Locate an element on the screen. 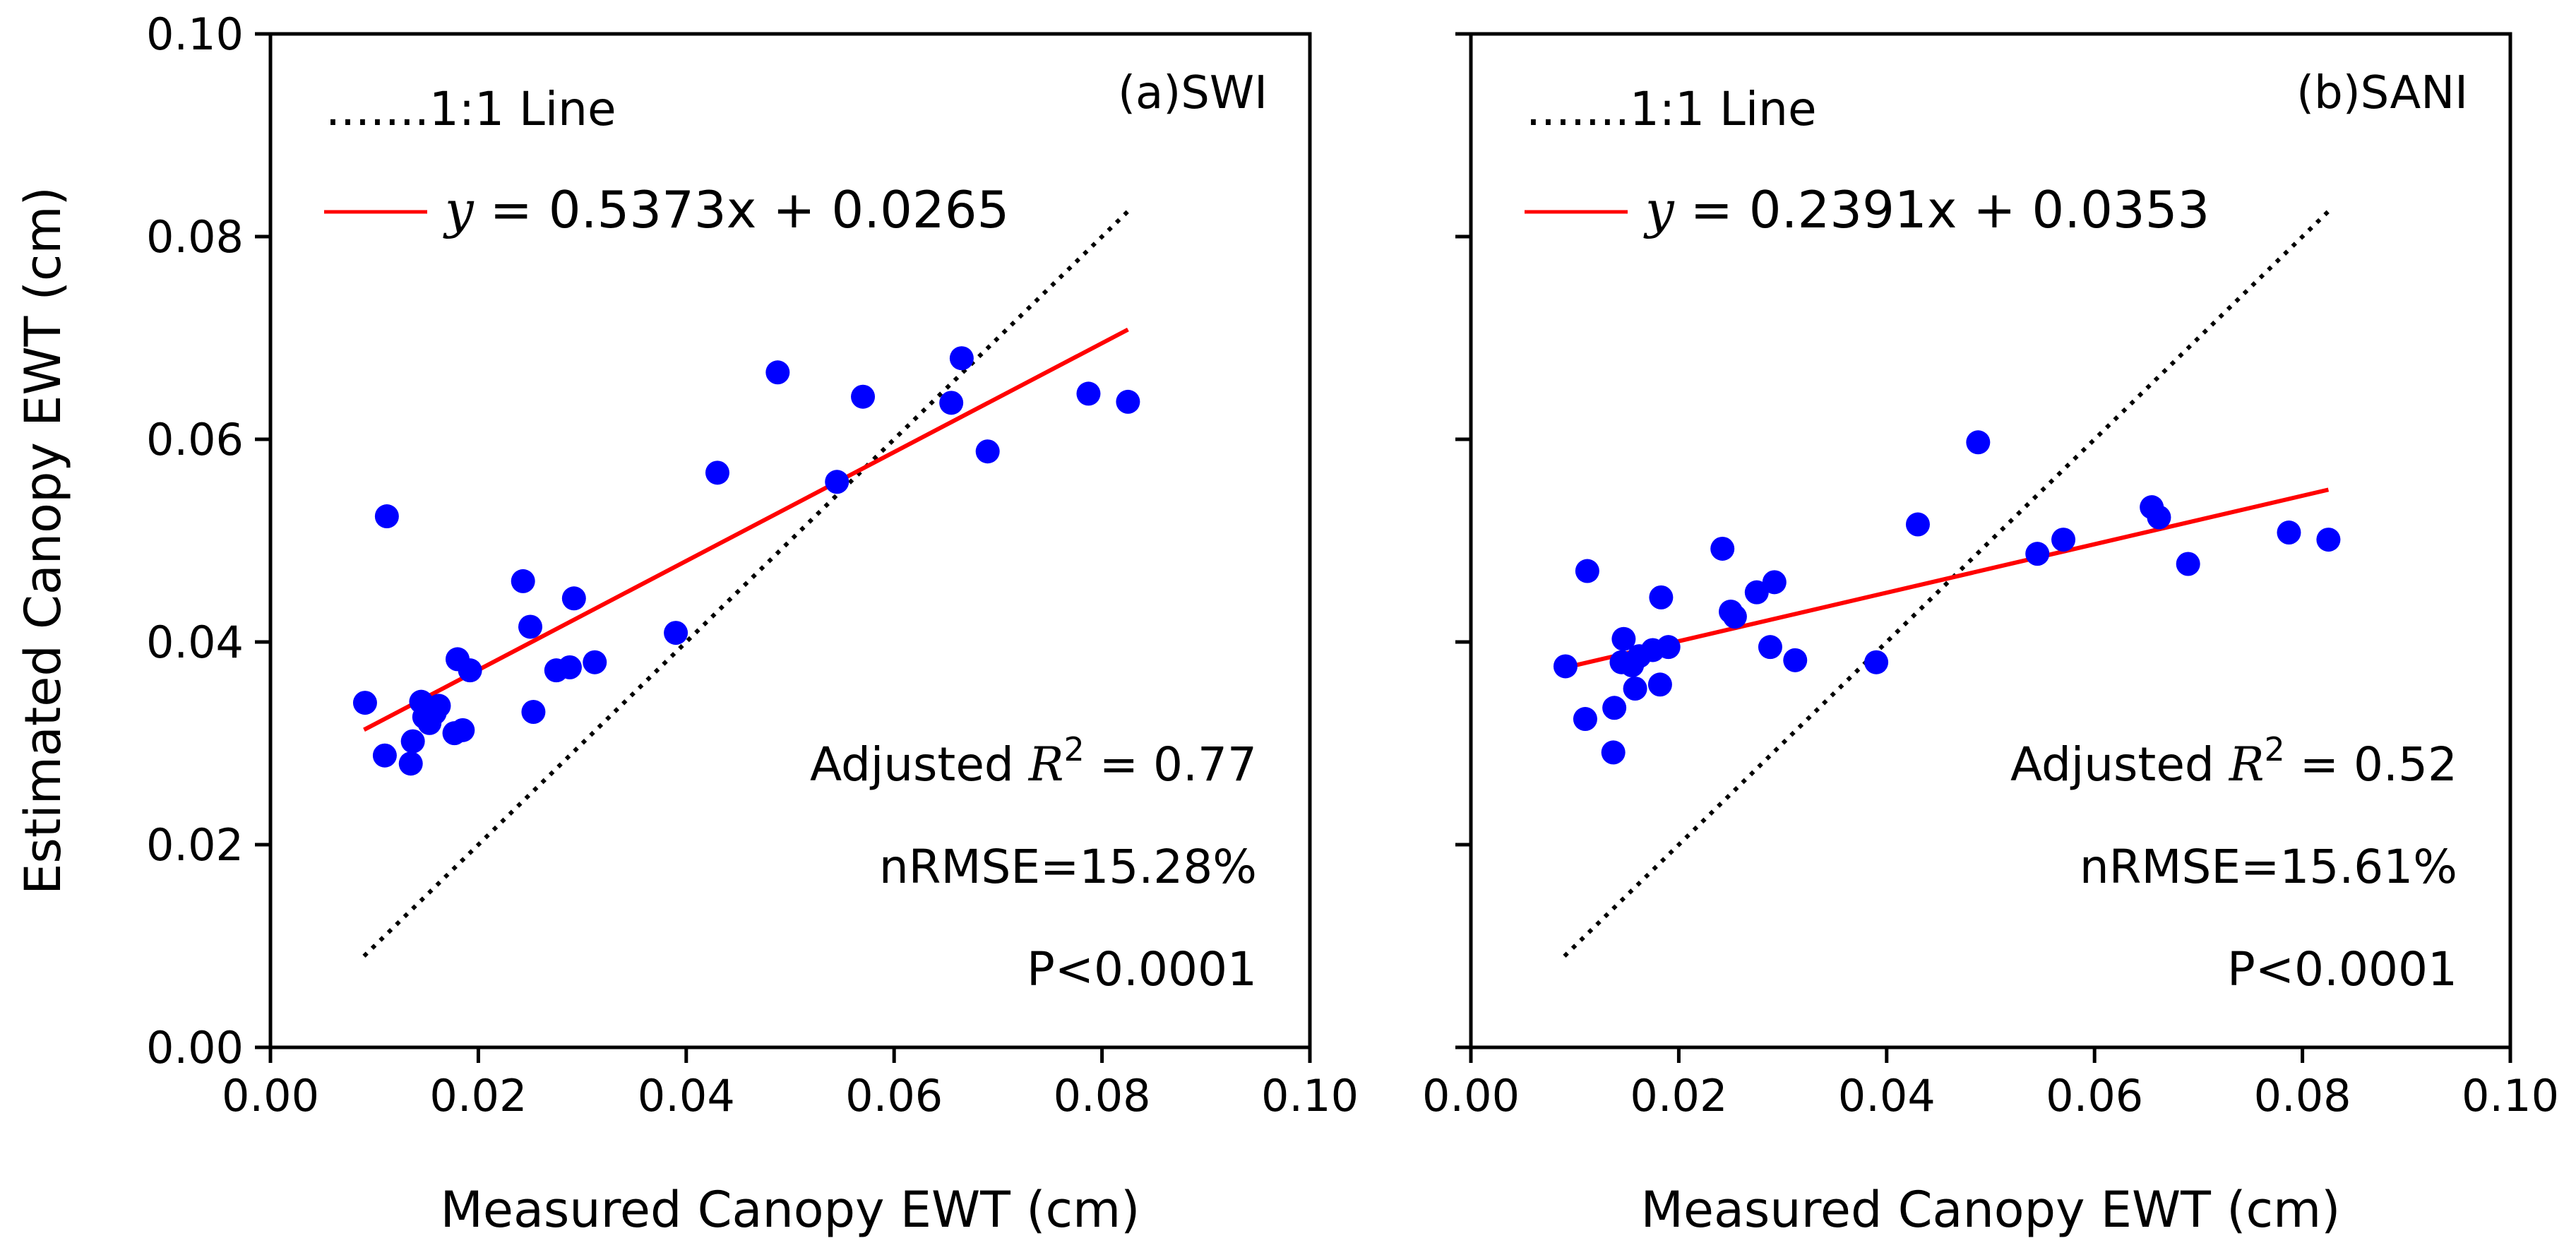  equation-rhs: = 0.5373x + 0.0265 is located at coordinates (742, 209).